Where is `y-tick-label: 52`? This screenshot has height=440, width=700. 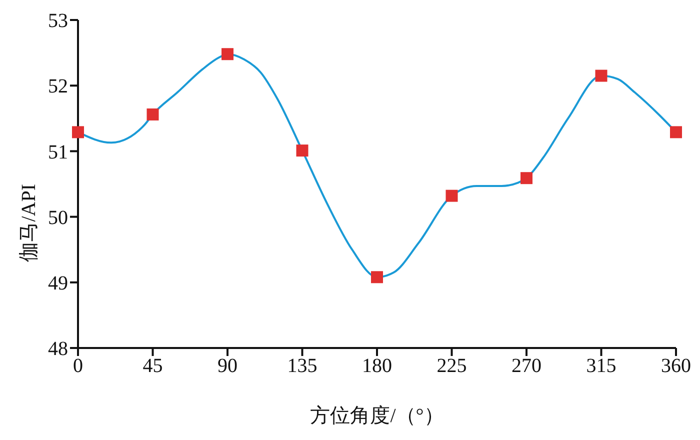
y-tick-label: 52 is located at coordinates (58, 87).